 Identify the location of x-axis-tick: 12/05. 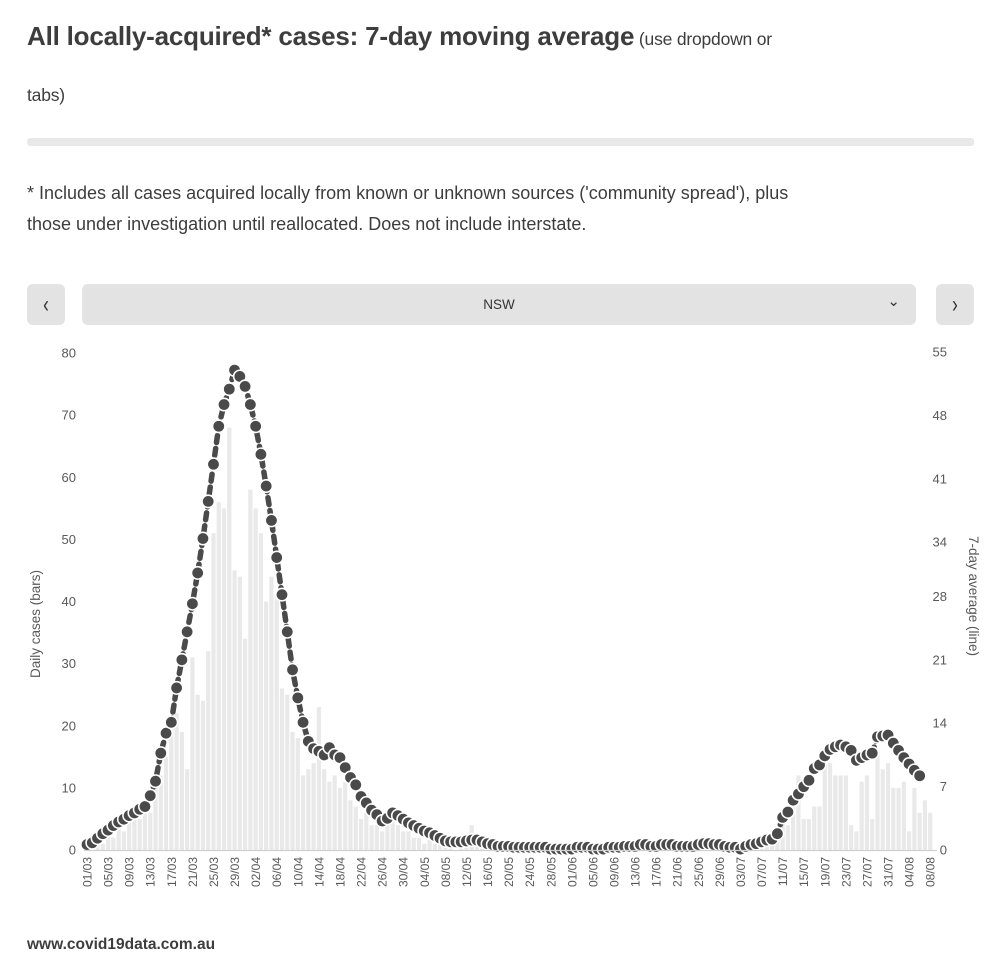
(467, 872).